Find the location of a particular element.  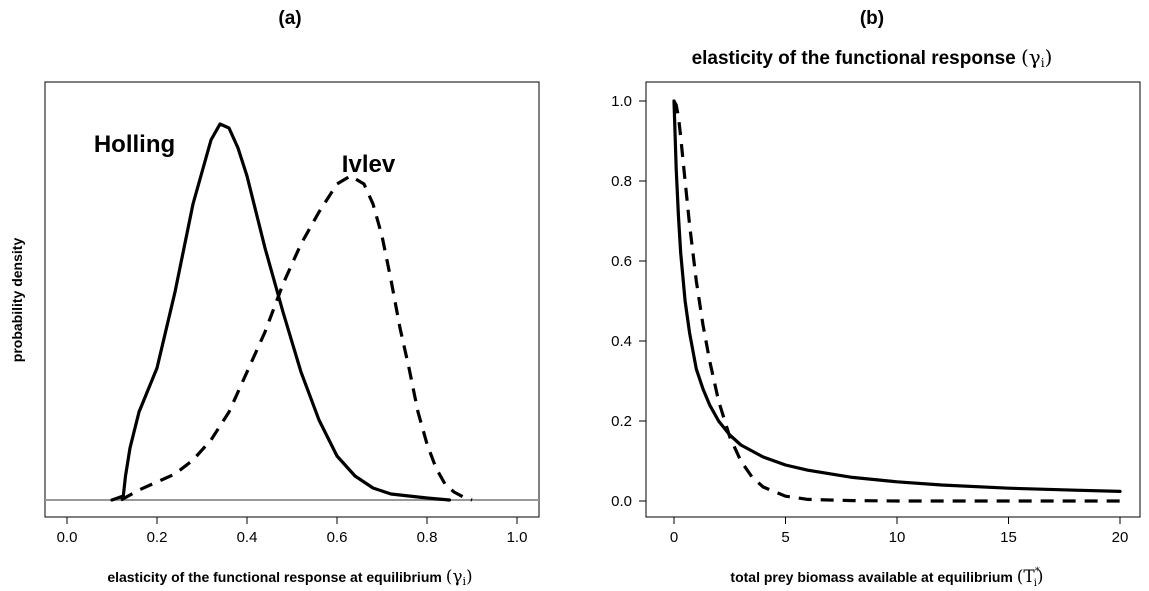

y-tick-label: 0.0 is located at coordinates (621, 501).